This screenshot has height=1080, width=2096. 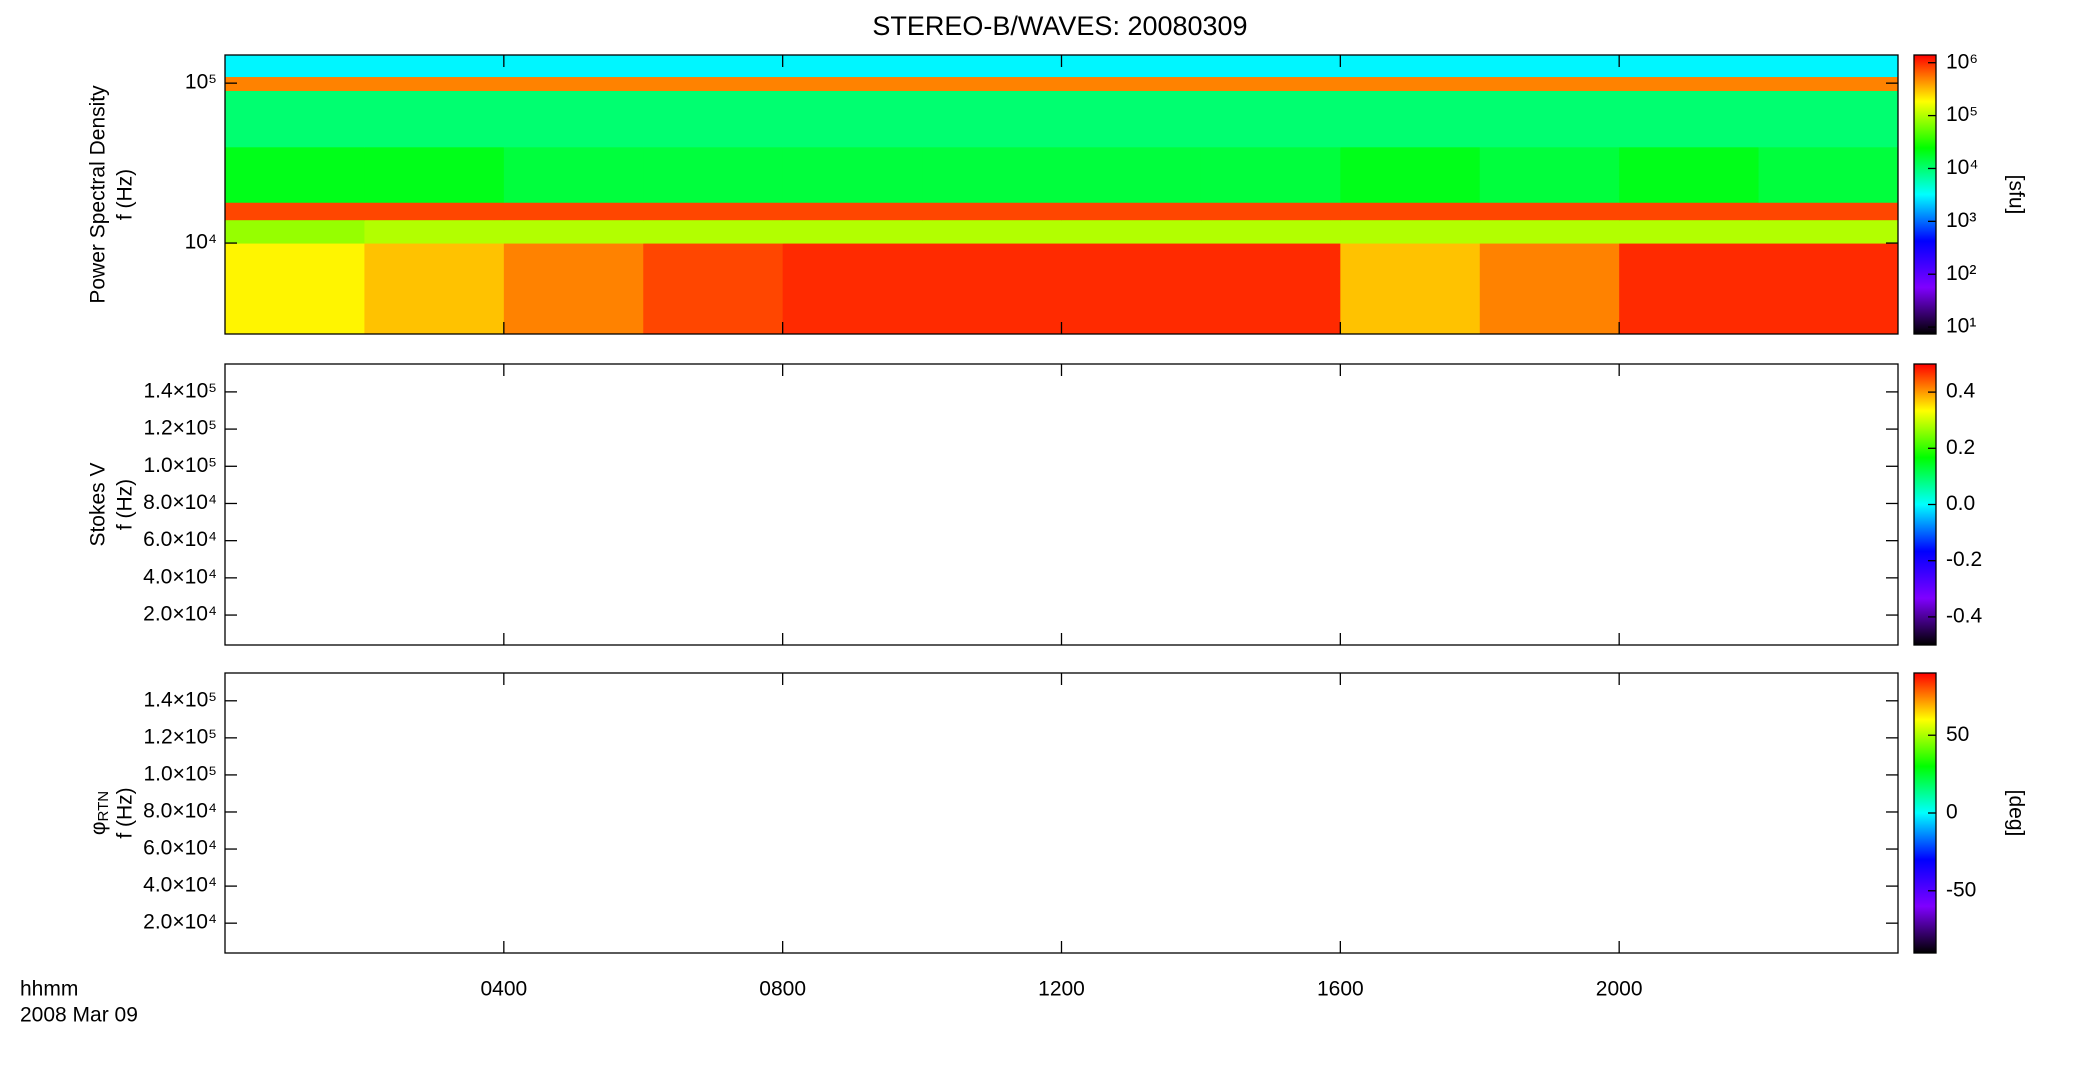 What do you see at coordinates (98, 828) in the screenshot?
I see `y-axis-label-symbol: φ` at bounding box center [98, 828].